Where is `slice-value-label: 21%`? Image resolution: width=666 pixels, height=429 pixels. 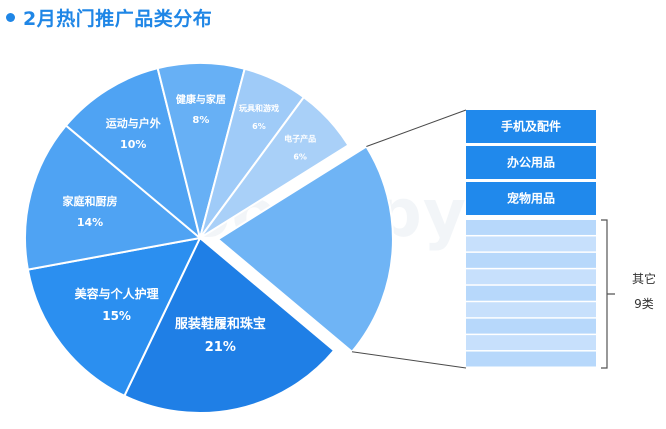 slice-value-label: 21% is located at coordinates (220, 347).